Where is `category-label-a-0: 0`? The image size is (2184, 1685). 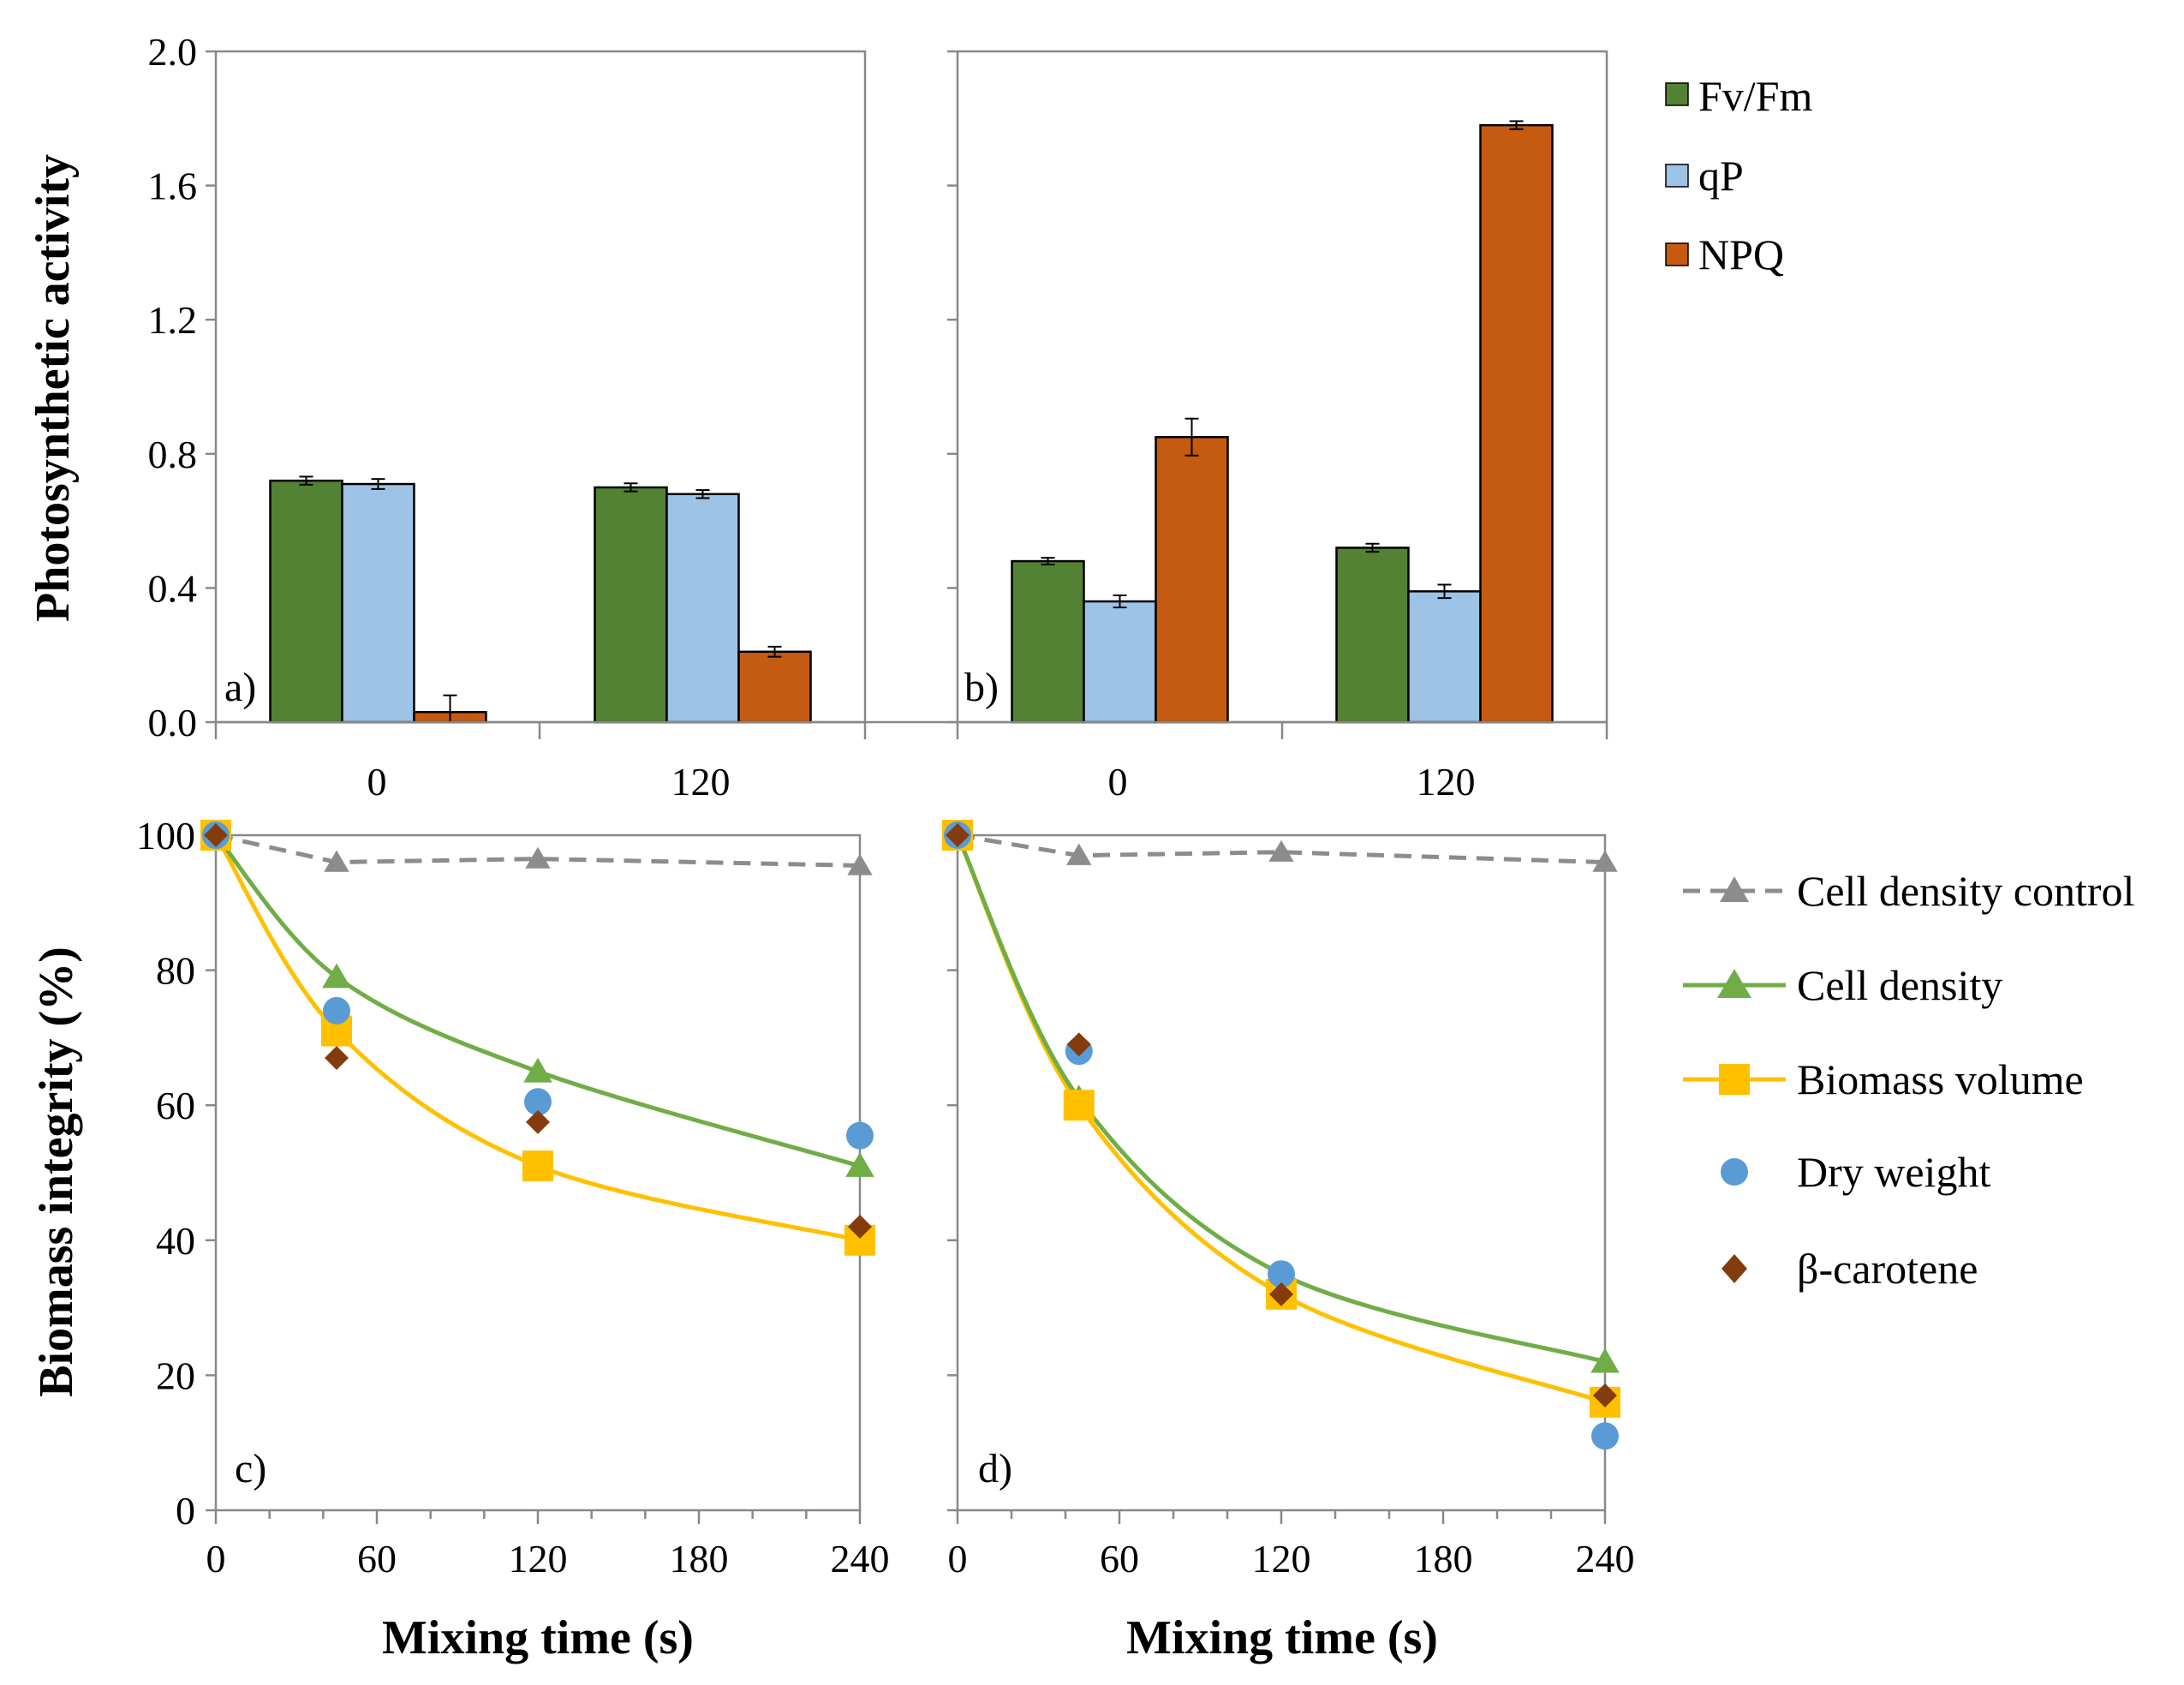
category-label-a-0: 0 is located at coordinates (377, 782).